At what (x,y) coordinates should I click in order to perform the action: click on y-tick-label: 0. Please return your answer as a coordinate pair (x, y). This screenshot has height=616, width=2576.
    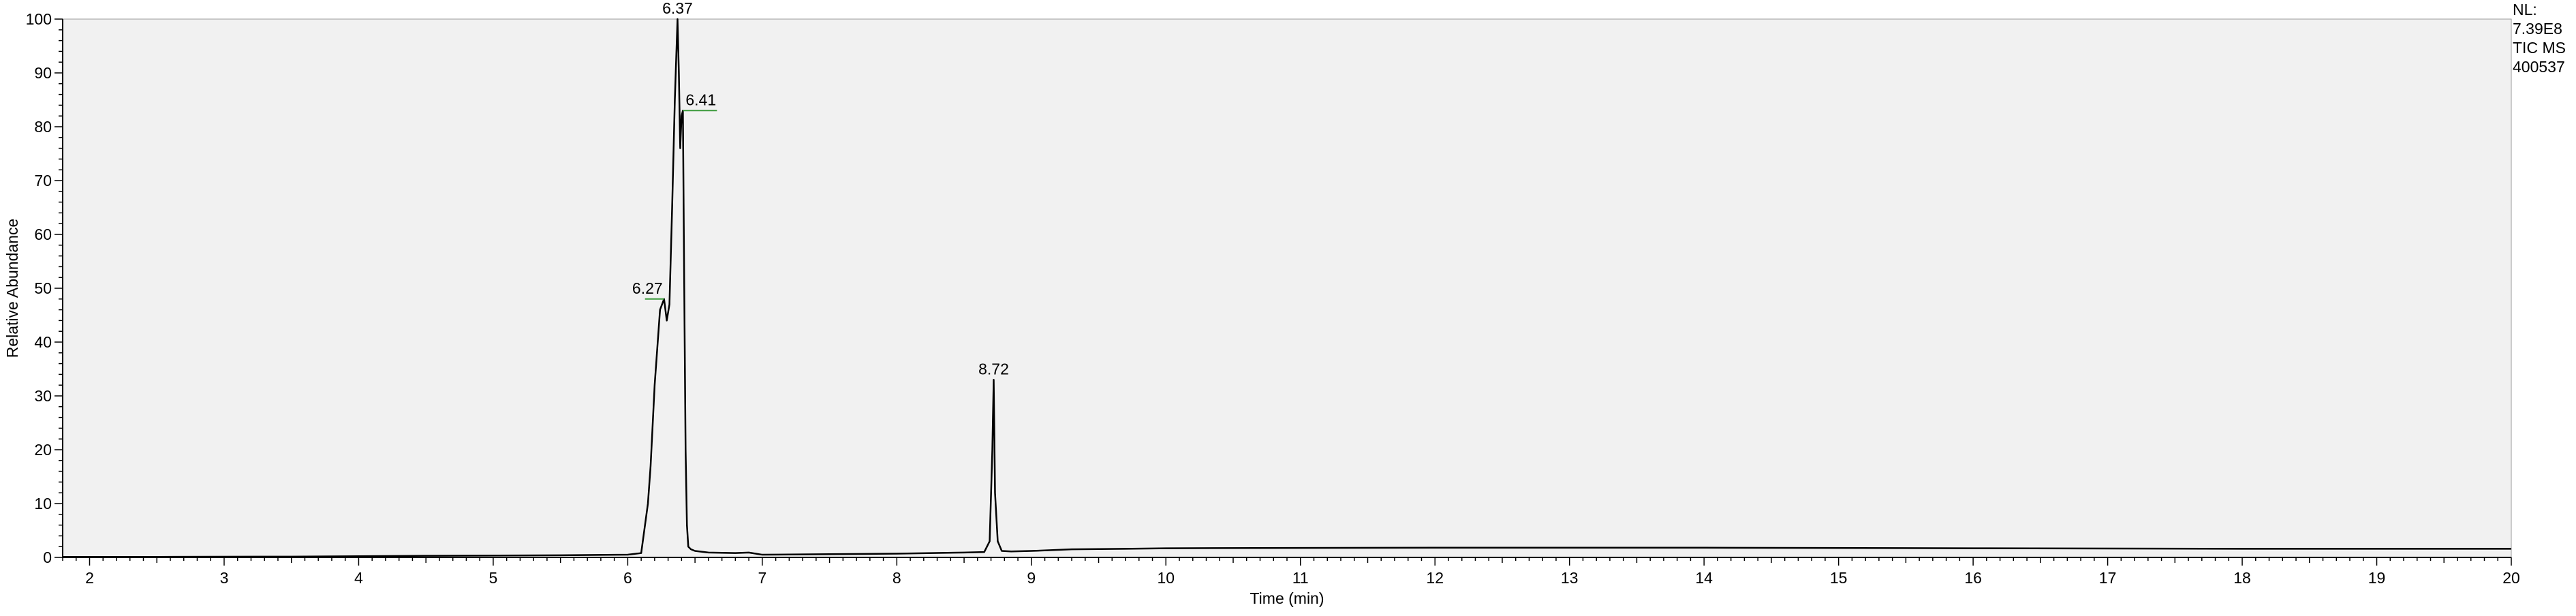
    Looking at the image, I should click on (47, 557).